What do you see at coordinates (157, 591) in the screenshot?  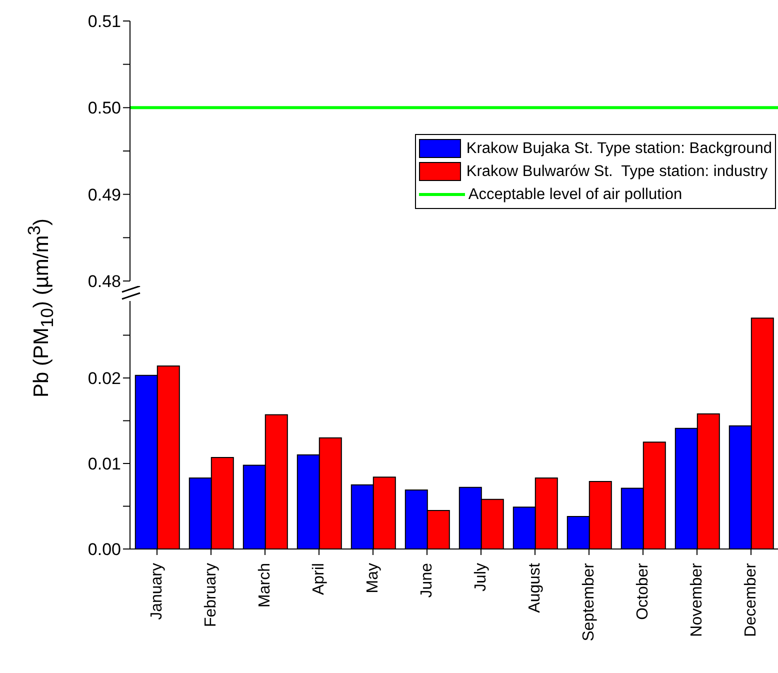 I see `x-tick-label: January` at bounding box center [157, 591].